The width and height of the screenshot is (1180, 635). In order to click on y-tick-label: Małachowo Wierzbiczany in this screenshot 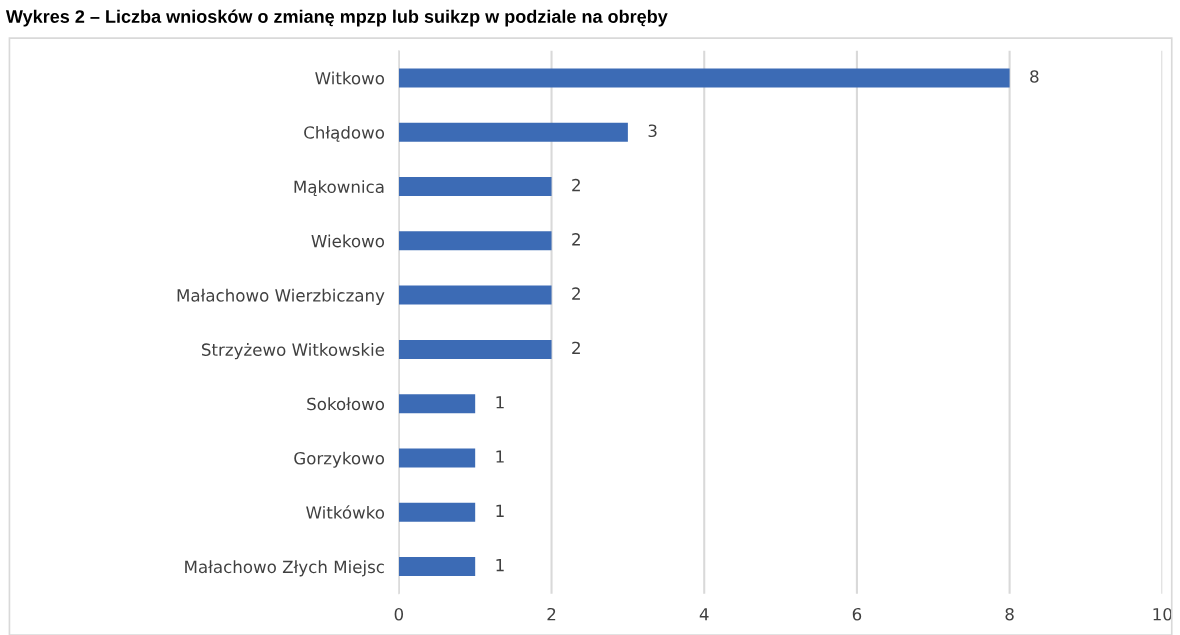, I will do `click(281, 296)`.